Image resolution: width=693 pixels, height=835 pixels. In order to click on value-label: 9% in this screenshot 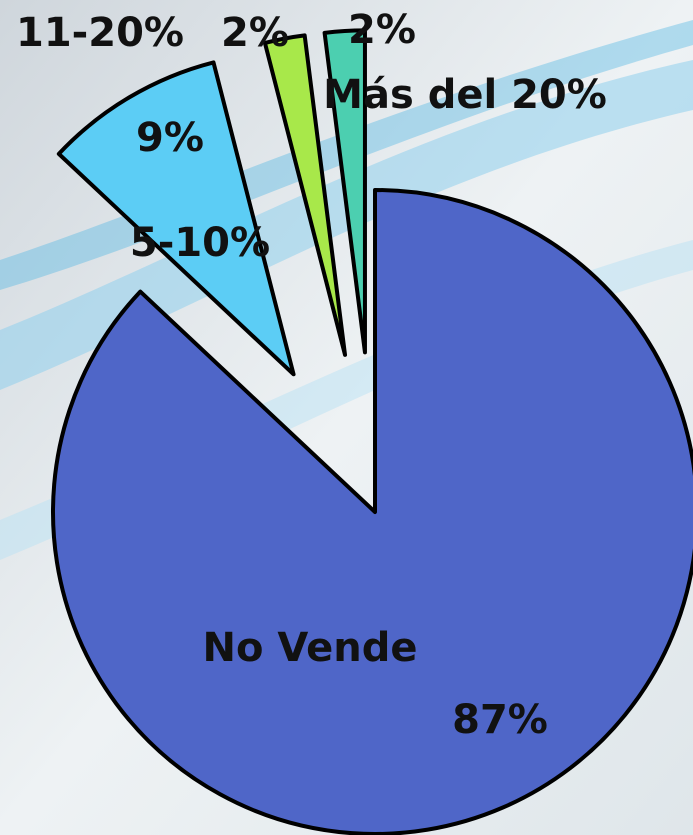, I will do `click(170, 138)`.